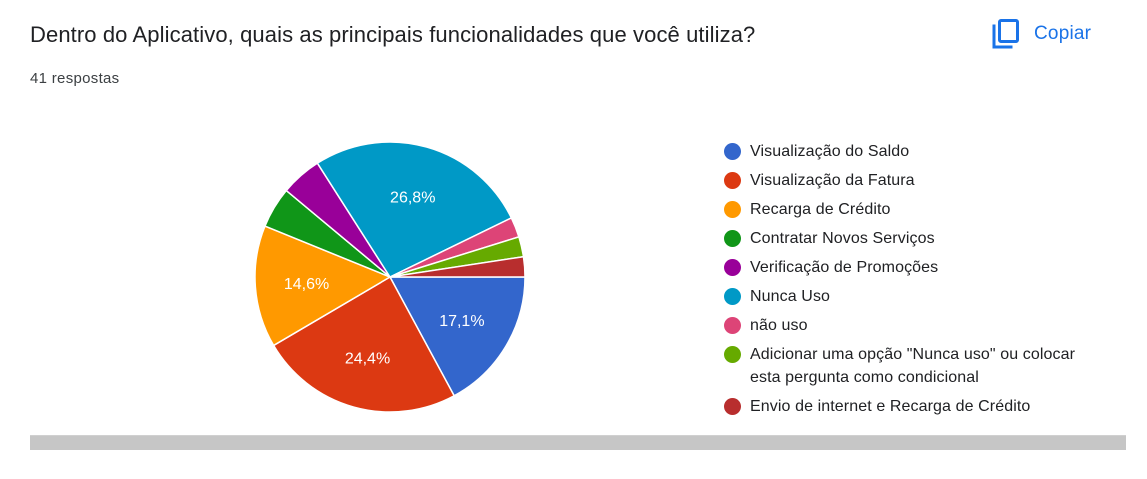 Image resolution: width=1147 pixels, height=479 pixels. Describe the element at coordinates (904, 296) in the screenshot. I see `legend-item: Nunca Uso` at that location.